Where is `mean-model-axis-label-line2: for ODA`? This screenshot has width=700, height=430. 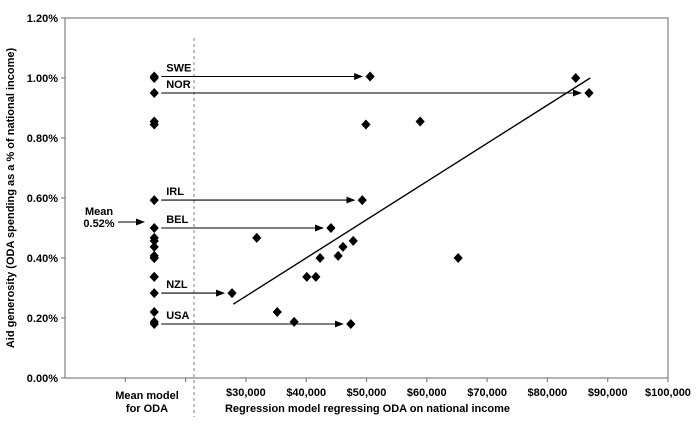 mean-model-axis-label-line2: for ODA is located at coordinates (147, 409).